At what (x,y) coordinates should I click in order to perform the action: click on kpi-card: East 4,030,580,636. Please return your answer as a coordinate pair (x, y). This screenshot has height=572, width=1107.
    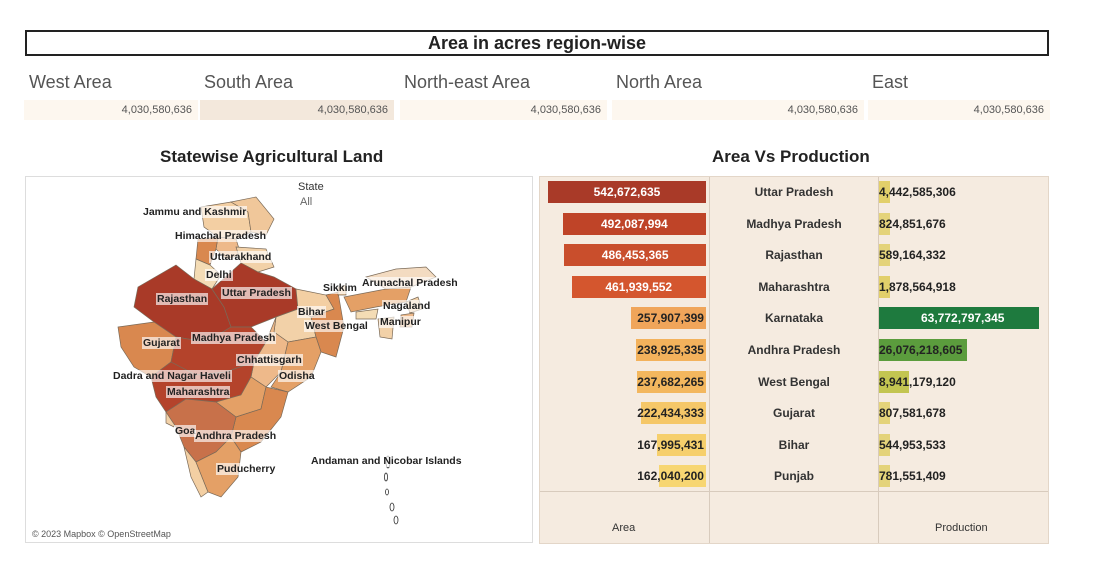
    Looking at the image, I should click on (959, 95).